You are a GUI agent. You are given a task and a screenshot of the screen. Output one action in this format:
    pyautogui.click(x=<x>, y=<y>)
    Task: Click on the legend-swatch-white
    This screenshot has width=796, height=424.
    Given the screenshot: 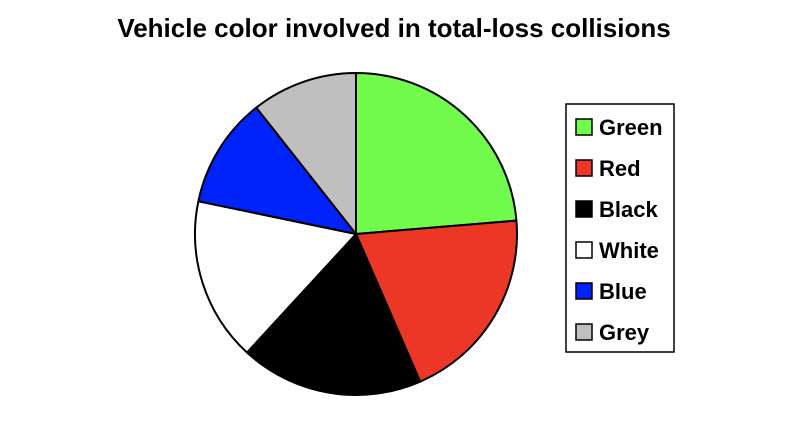 What is the action you would take?
    pyautogui.click(x=584, y=250)
    